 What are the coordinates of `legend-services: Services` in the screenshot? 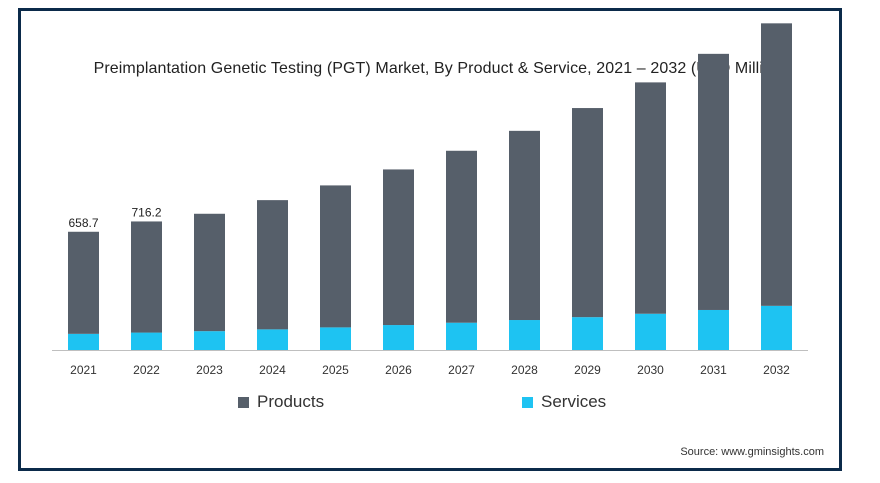 It's located at (564, 402).